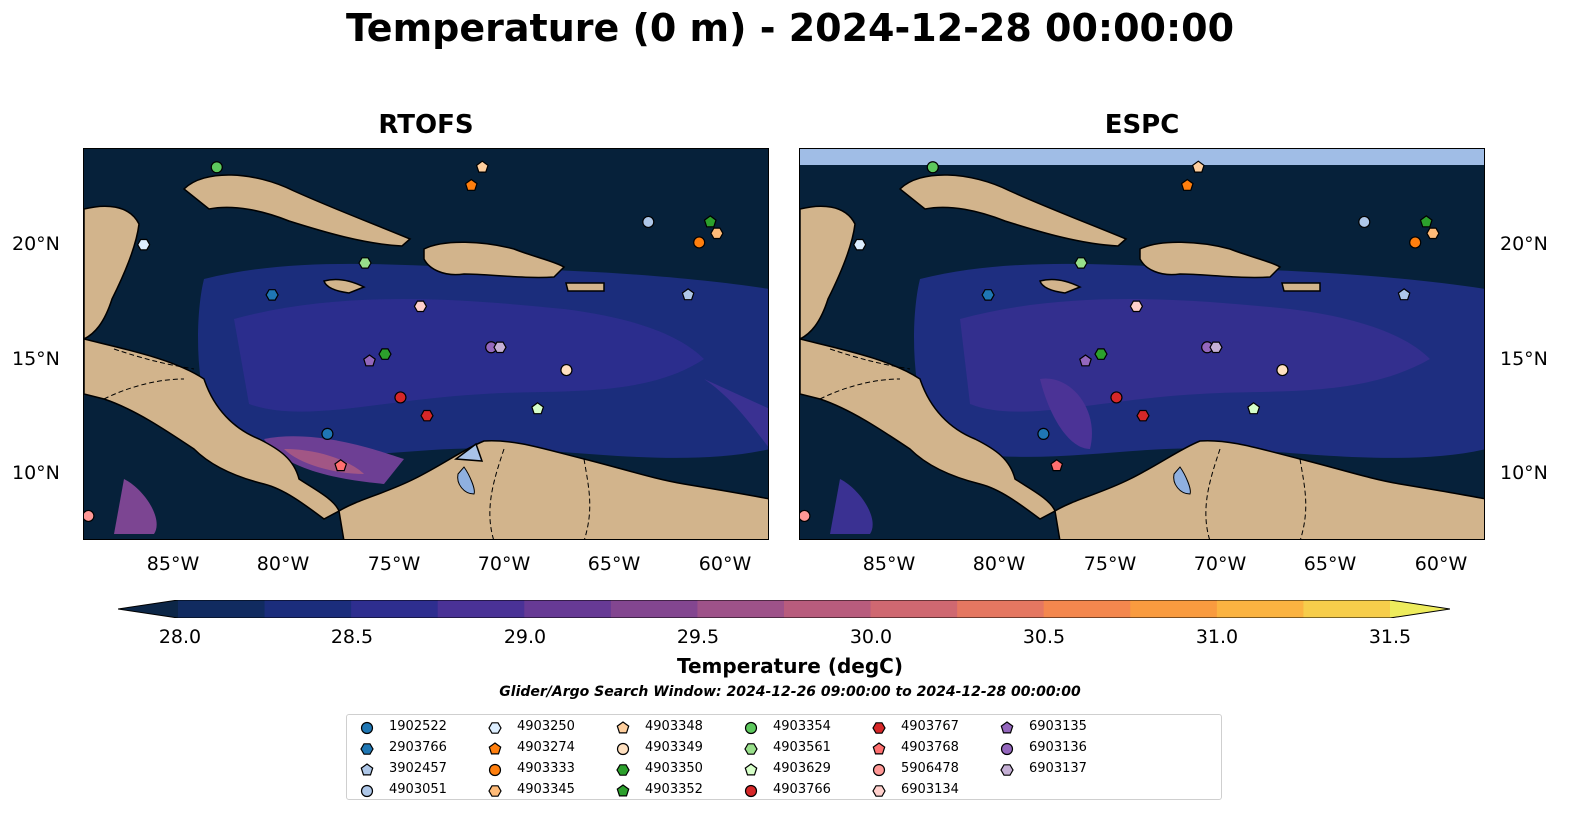 Image resolution: width=1580 pixels, height=827 pixels. I want to click on lat-label-15n-right: 15°N, so click(1524, 359).